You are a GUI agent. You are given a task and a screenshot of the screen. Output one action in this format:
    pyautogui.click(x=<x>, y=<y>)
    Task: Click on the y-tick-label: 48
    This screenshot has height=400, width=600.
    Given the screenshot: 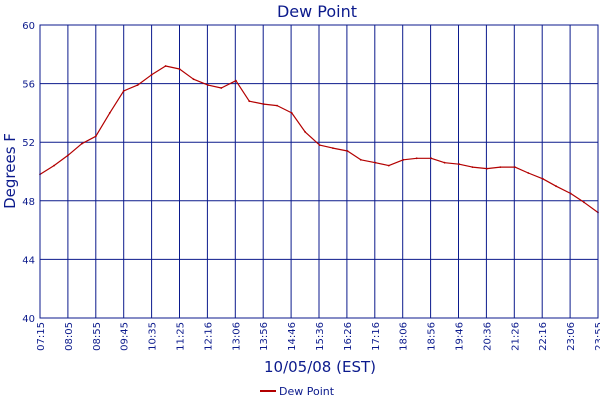 What is the action you would take?
    pyautogui.click(x=28, y=202)
    